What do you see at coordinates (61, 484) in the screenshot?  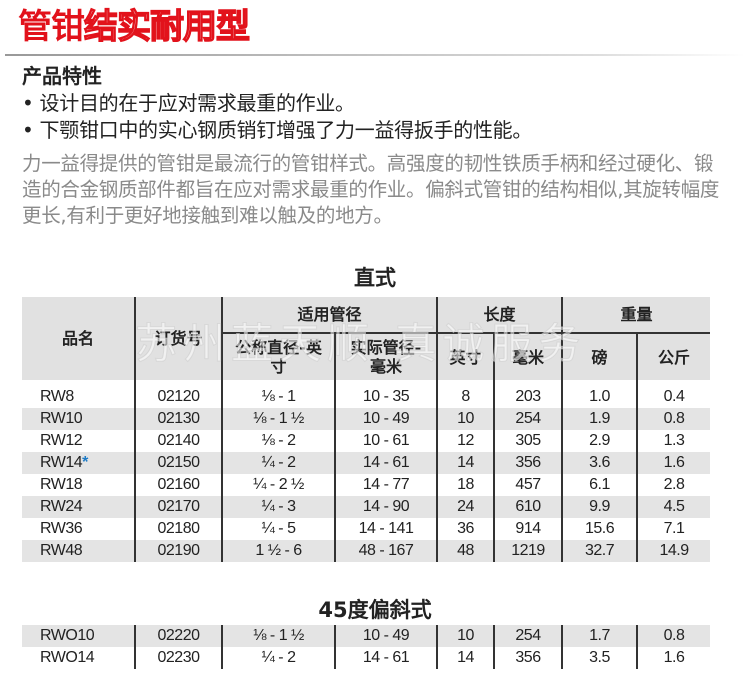 I see `product-name: RW18` at bounding box center [61, 484].